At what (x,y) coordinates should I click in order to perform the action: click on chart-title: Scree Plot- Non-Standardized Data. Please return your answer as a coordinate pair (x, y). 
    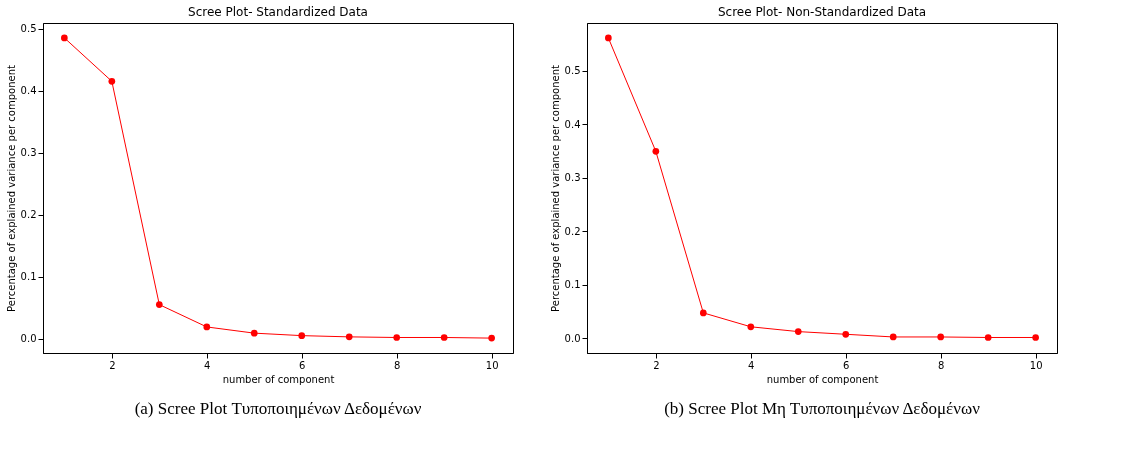
    Looking at the image, I should click on (822, 12).